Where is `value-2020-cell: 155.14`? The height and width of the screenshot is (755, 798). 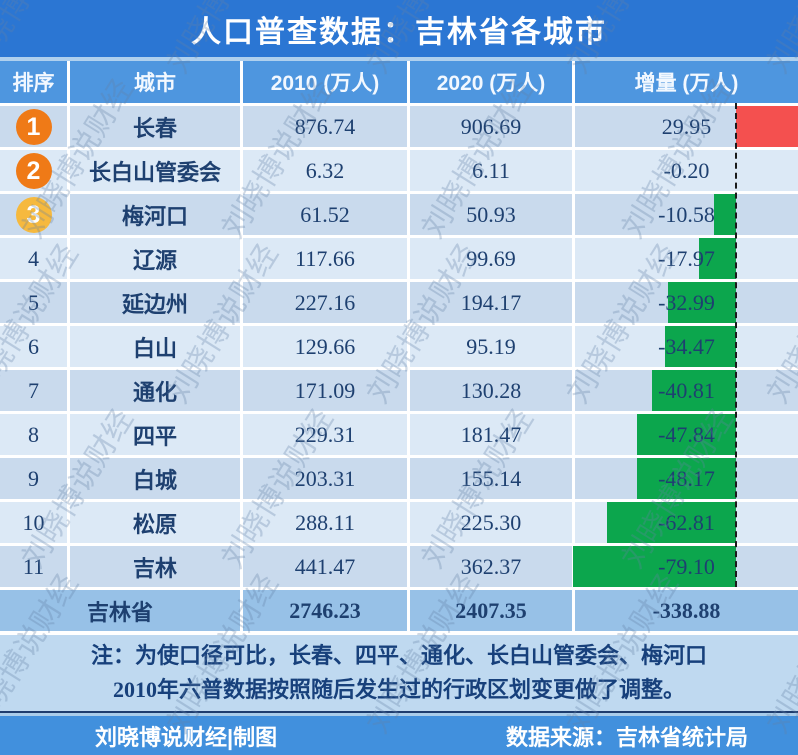 value-2020-cell: 155.14 is located at coordinates (492, 478).